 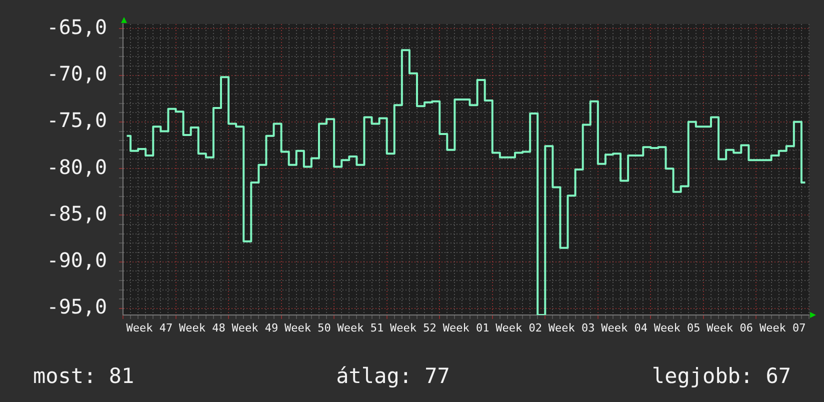 I want to click on x-tick-label: Week 03, so click(x=571, y=327).